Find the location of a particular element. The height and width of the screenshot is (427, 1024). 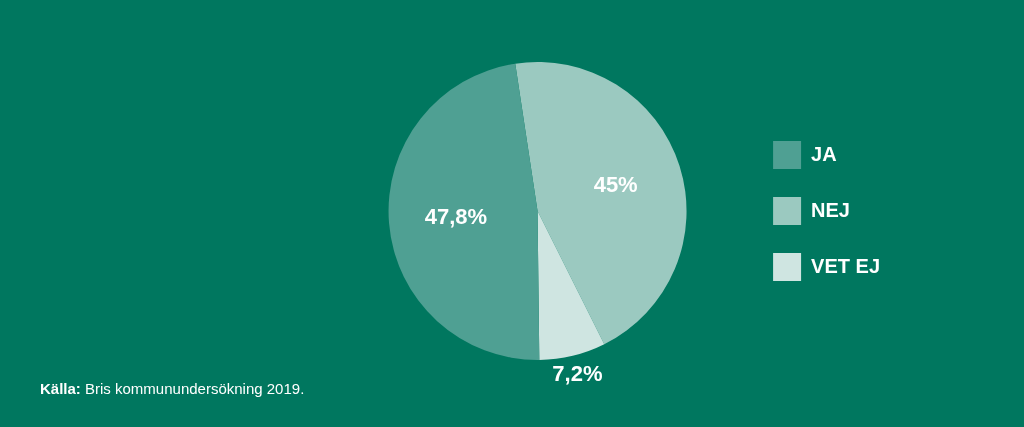

text: Källa: Bris kommunundersökning 2019. is located at coordinates (172, 388).